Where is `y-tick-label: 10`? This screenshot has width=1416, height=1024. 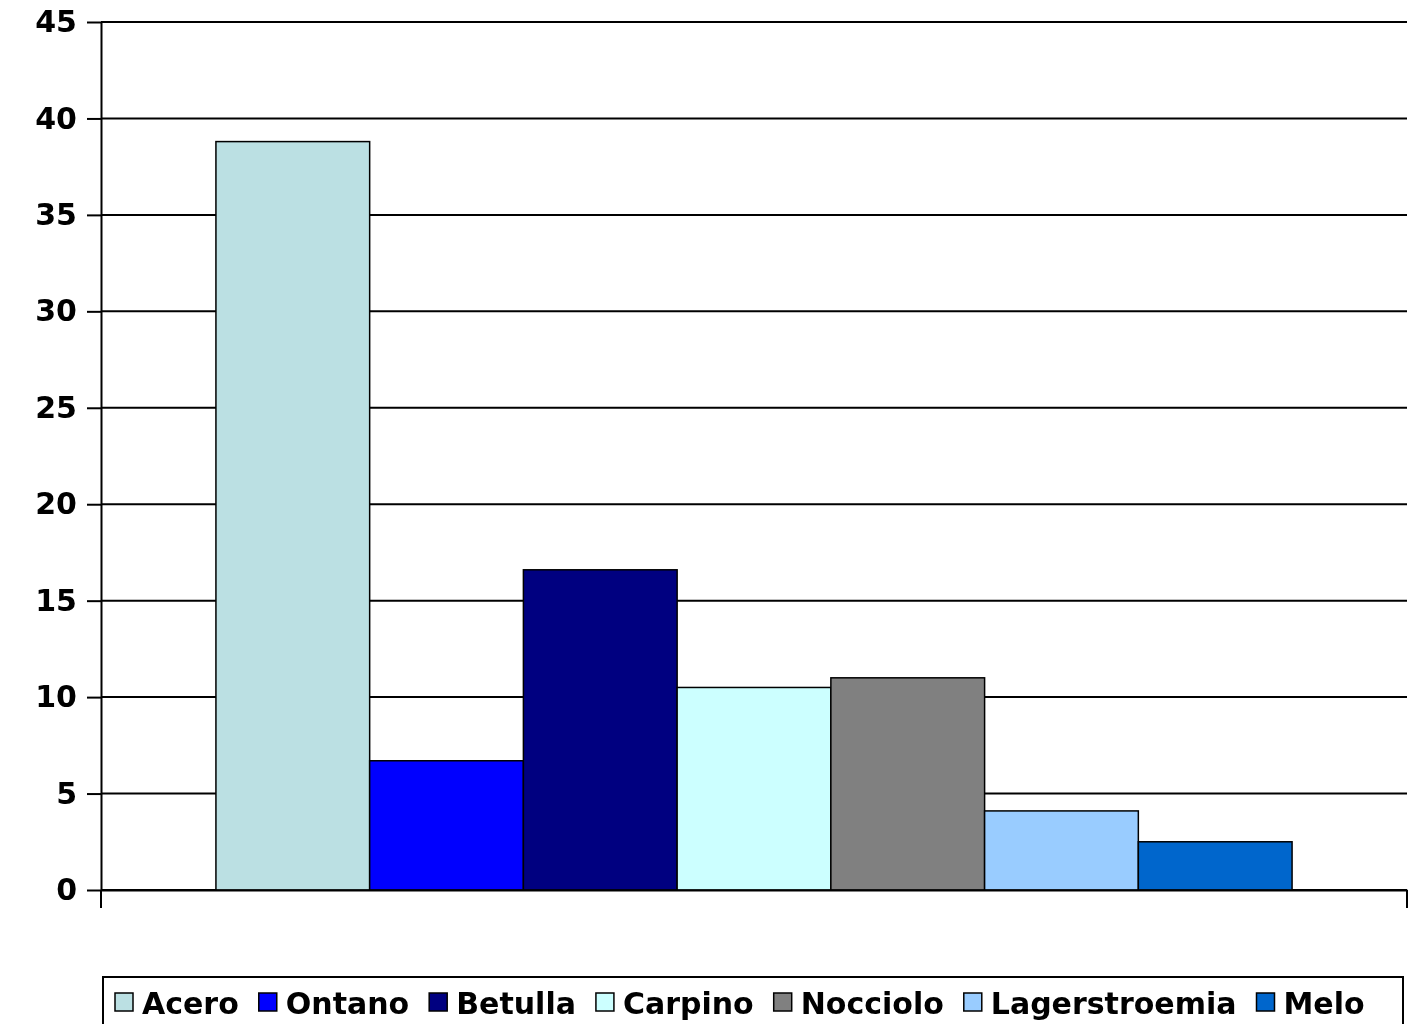
y-tick-label: 10 is located at coordinates (56, 697).